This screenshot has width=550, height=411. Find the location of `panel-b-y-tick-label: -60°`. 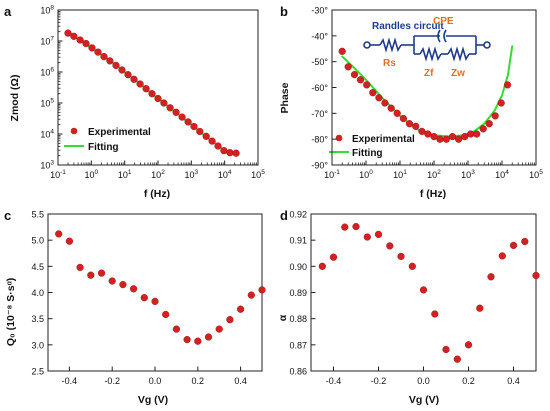

panel-b-y-tick-label: -60° is located at coordinates (319, 88).